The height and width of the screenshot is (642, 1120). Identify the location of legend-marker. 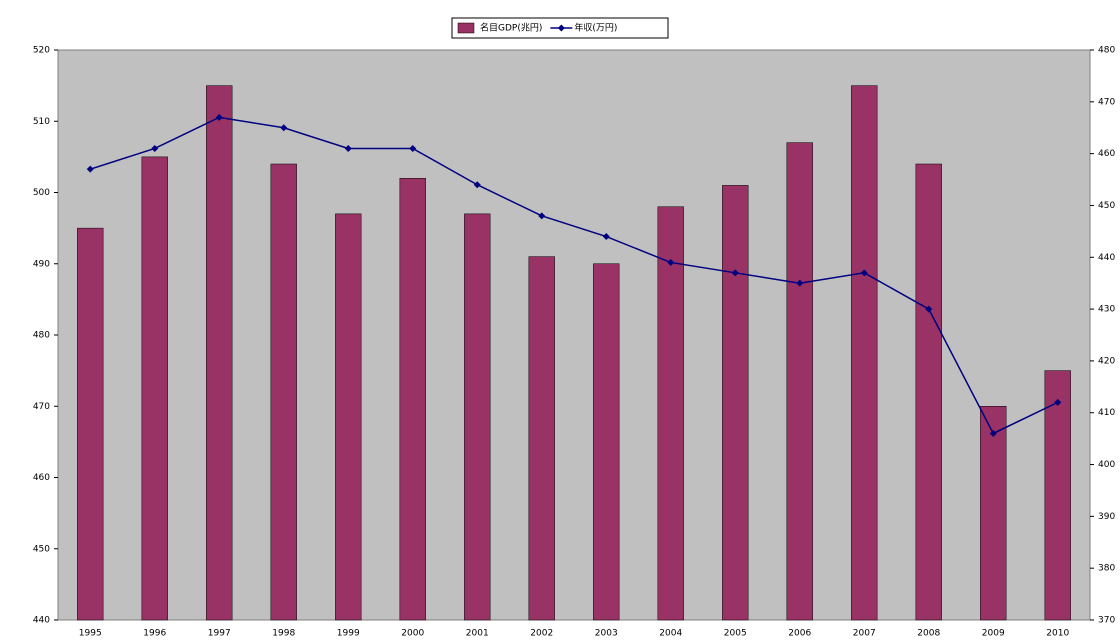
(561, 28).